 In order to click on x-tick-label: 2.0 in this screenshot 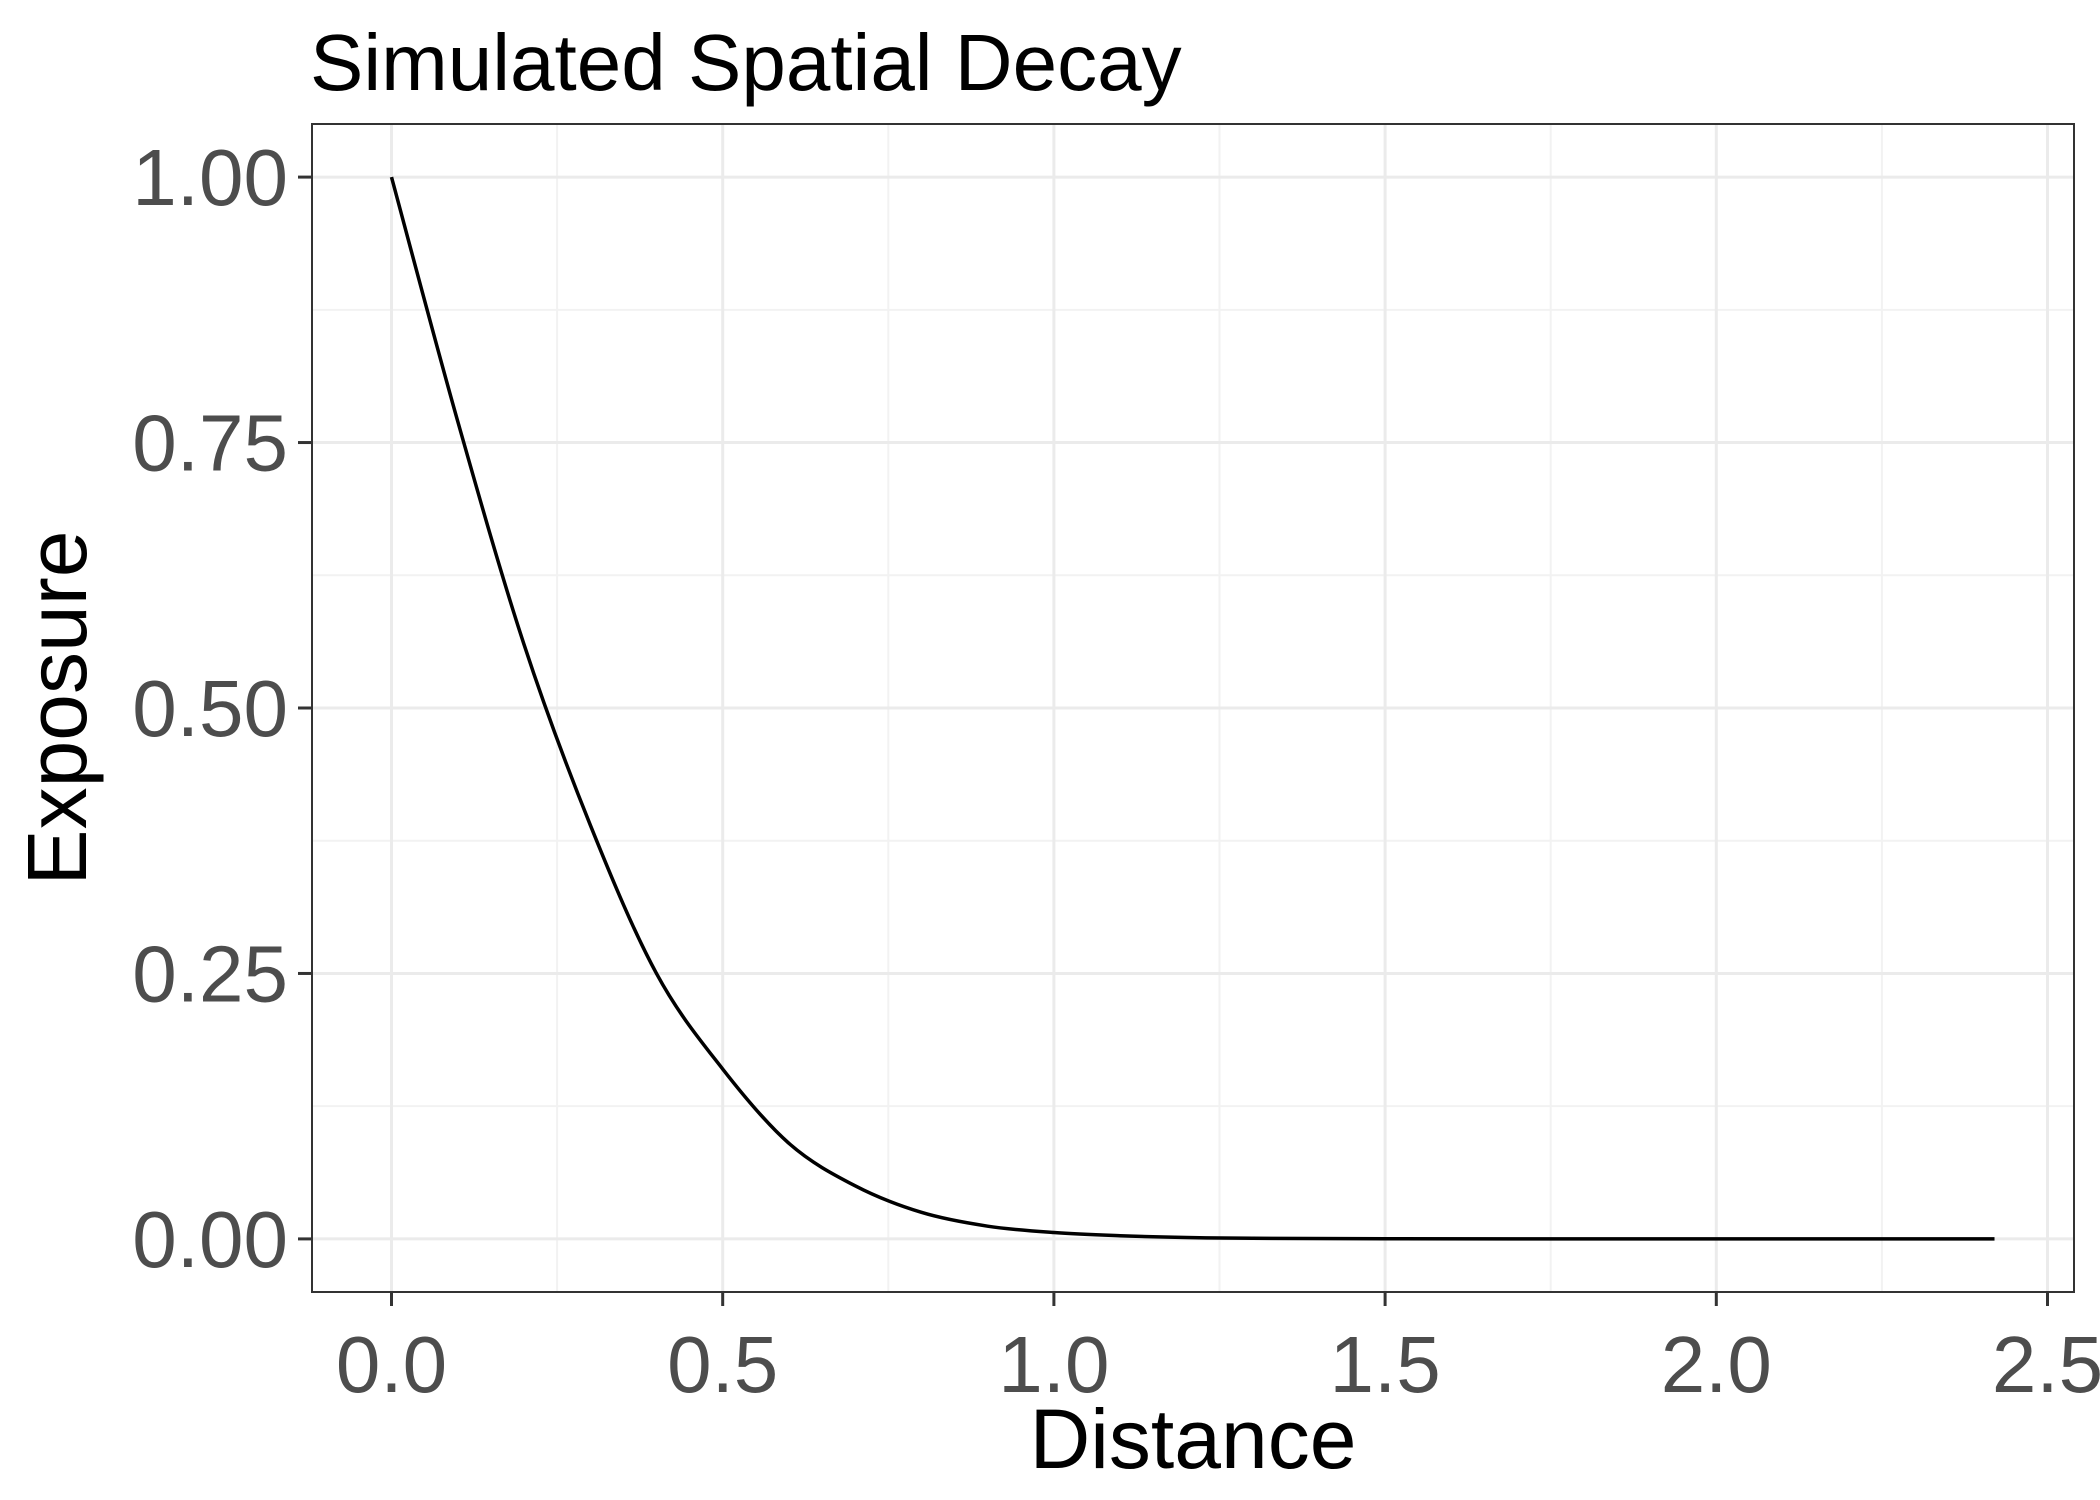, I will do `click(1716, 1364)`.